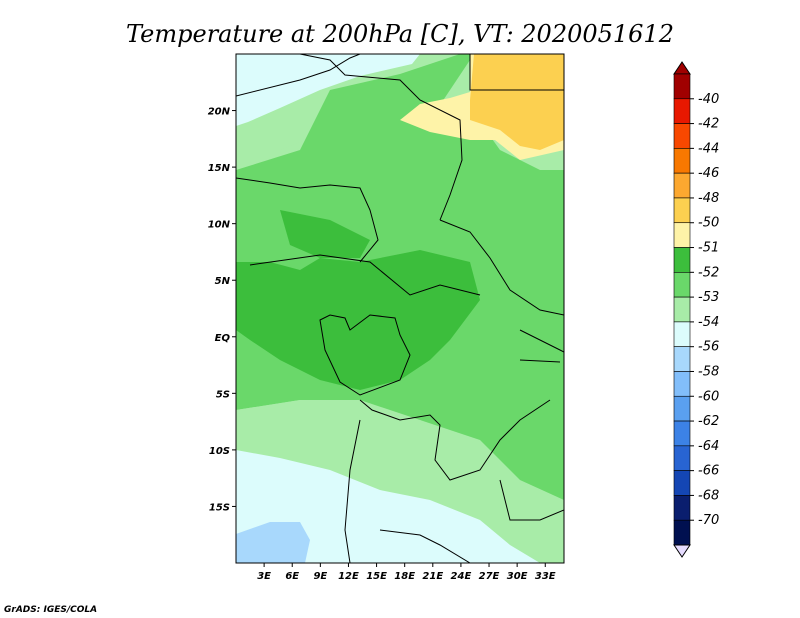 The image size is (800, 618). I want to click on y-tick-label: 15N, so click(219, 168).